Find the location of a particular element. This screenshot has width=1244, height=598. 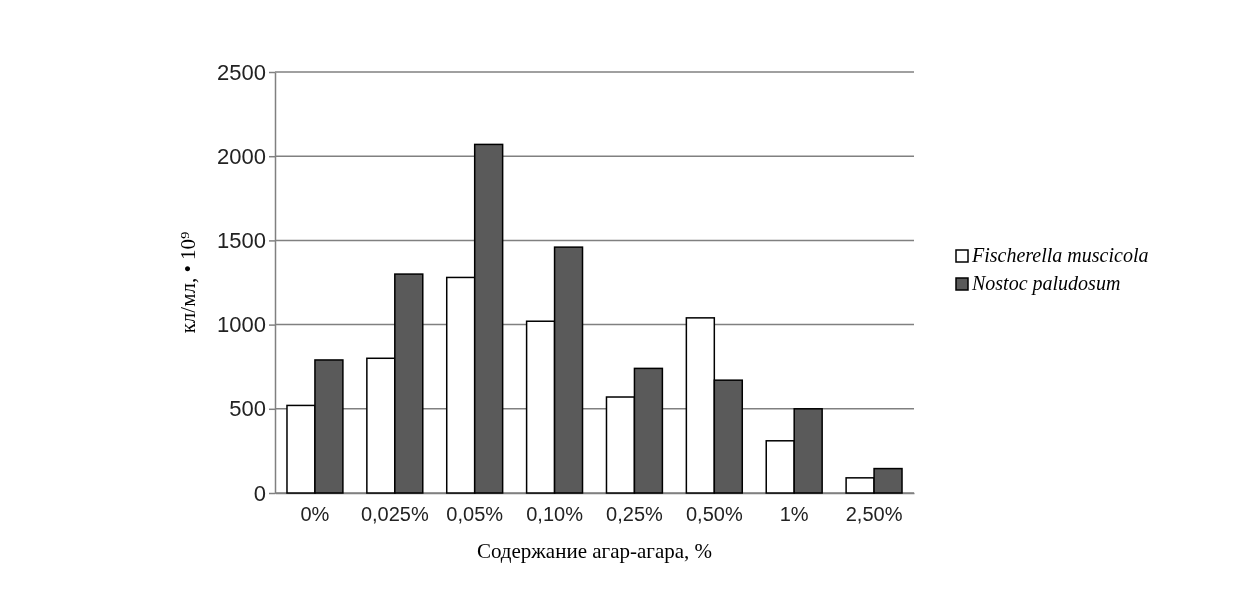

x-tick-label: 0% is located at coordinates (315, 514).